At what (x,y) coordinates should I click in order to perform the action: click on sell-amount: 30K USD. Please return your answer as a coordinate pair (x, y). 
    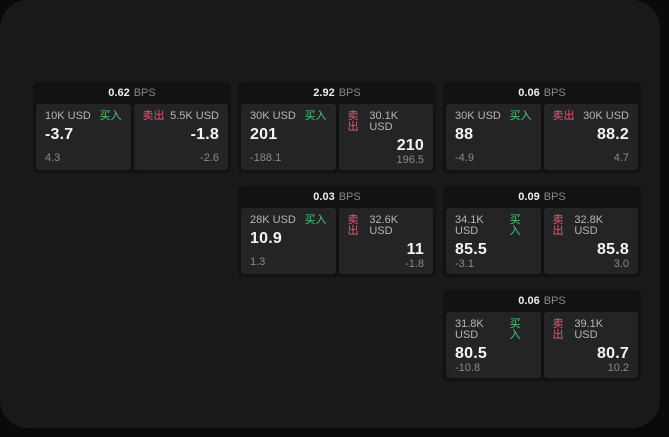
    Looking at the image, I should click on (606, 116).